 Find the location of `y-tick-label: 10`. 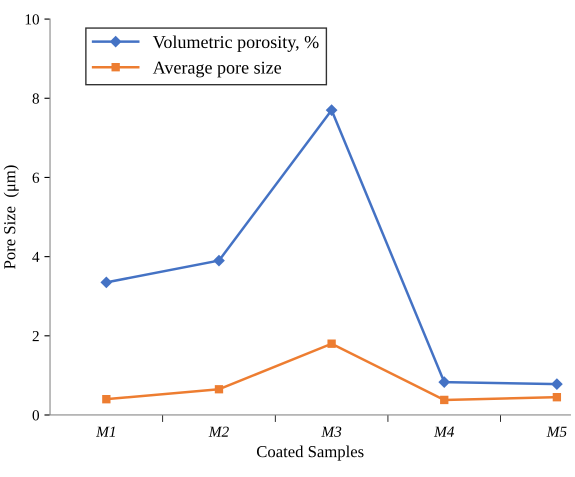

y-tick-label: 10 is located at coordinates (33, 19).